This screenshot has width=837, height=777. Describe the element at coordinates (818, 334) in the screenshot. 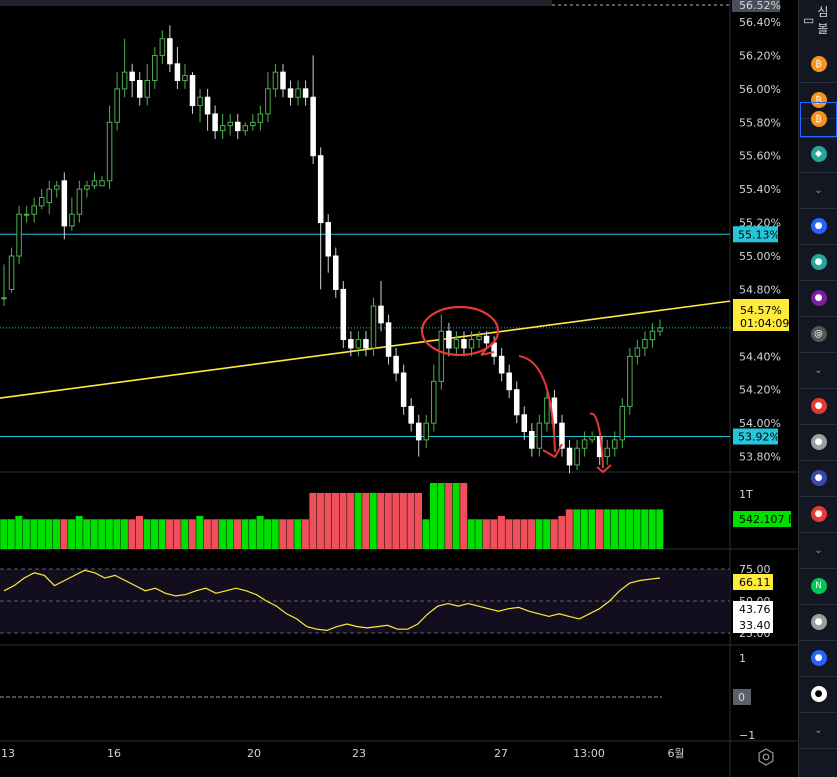

I see `sidebar-item-coin-8: @` at that location.